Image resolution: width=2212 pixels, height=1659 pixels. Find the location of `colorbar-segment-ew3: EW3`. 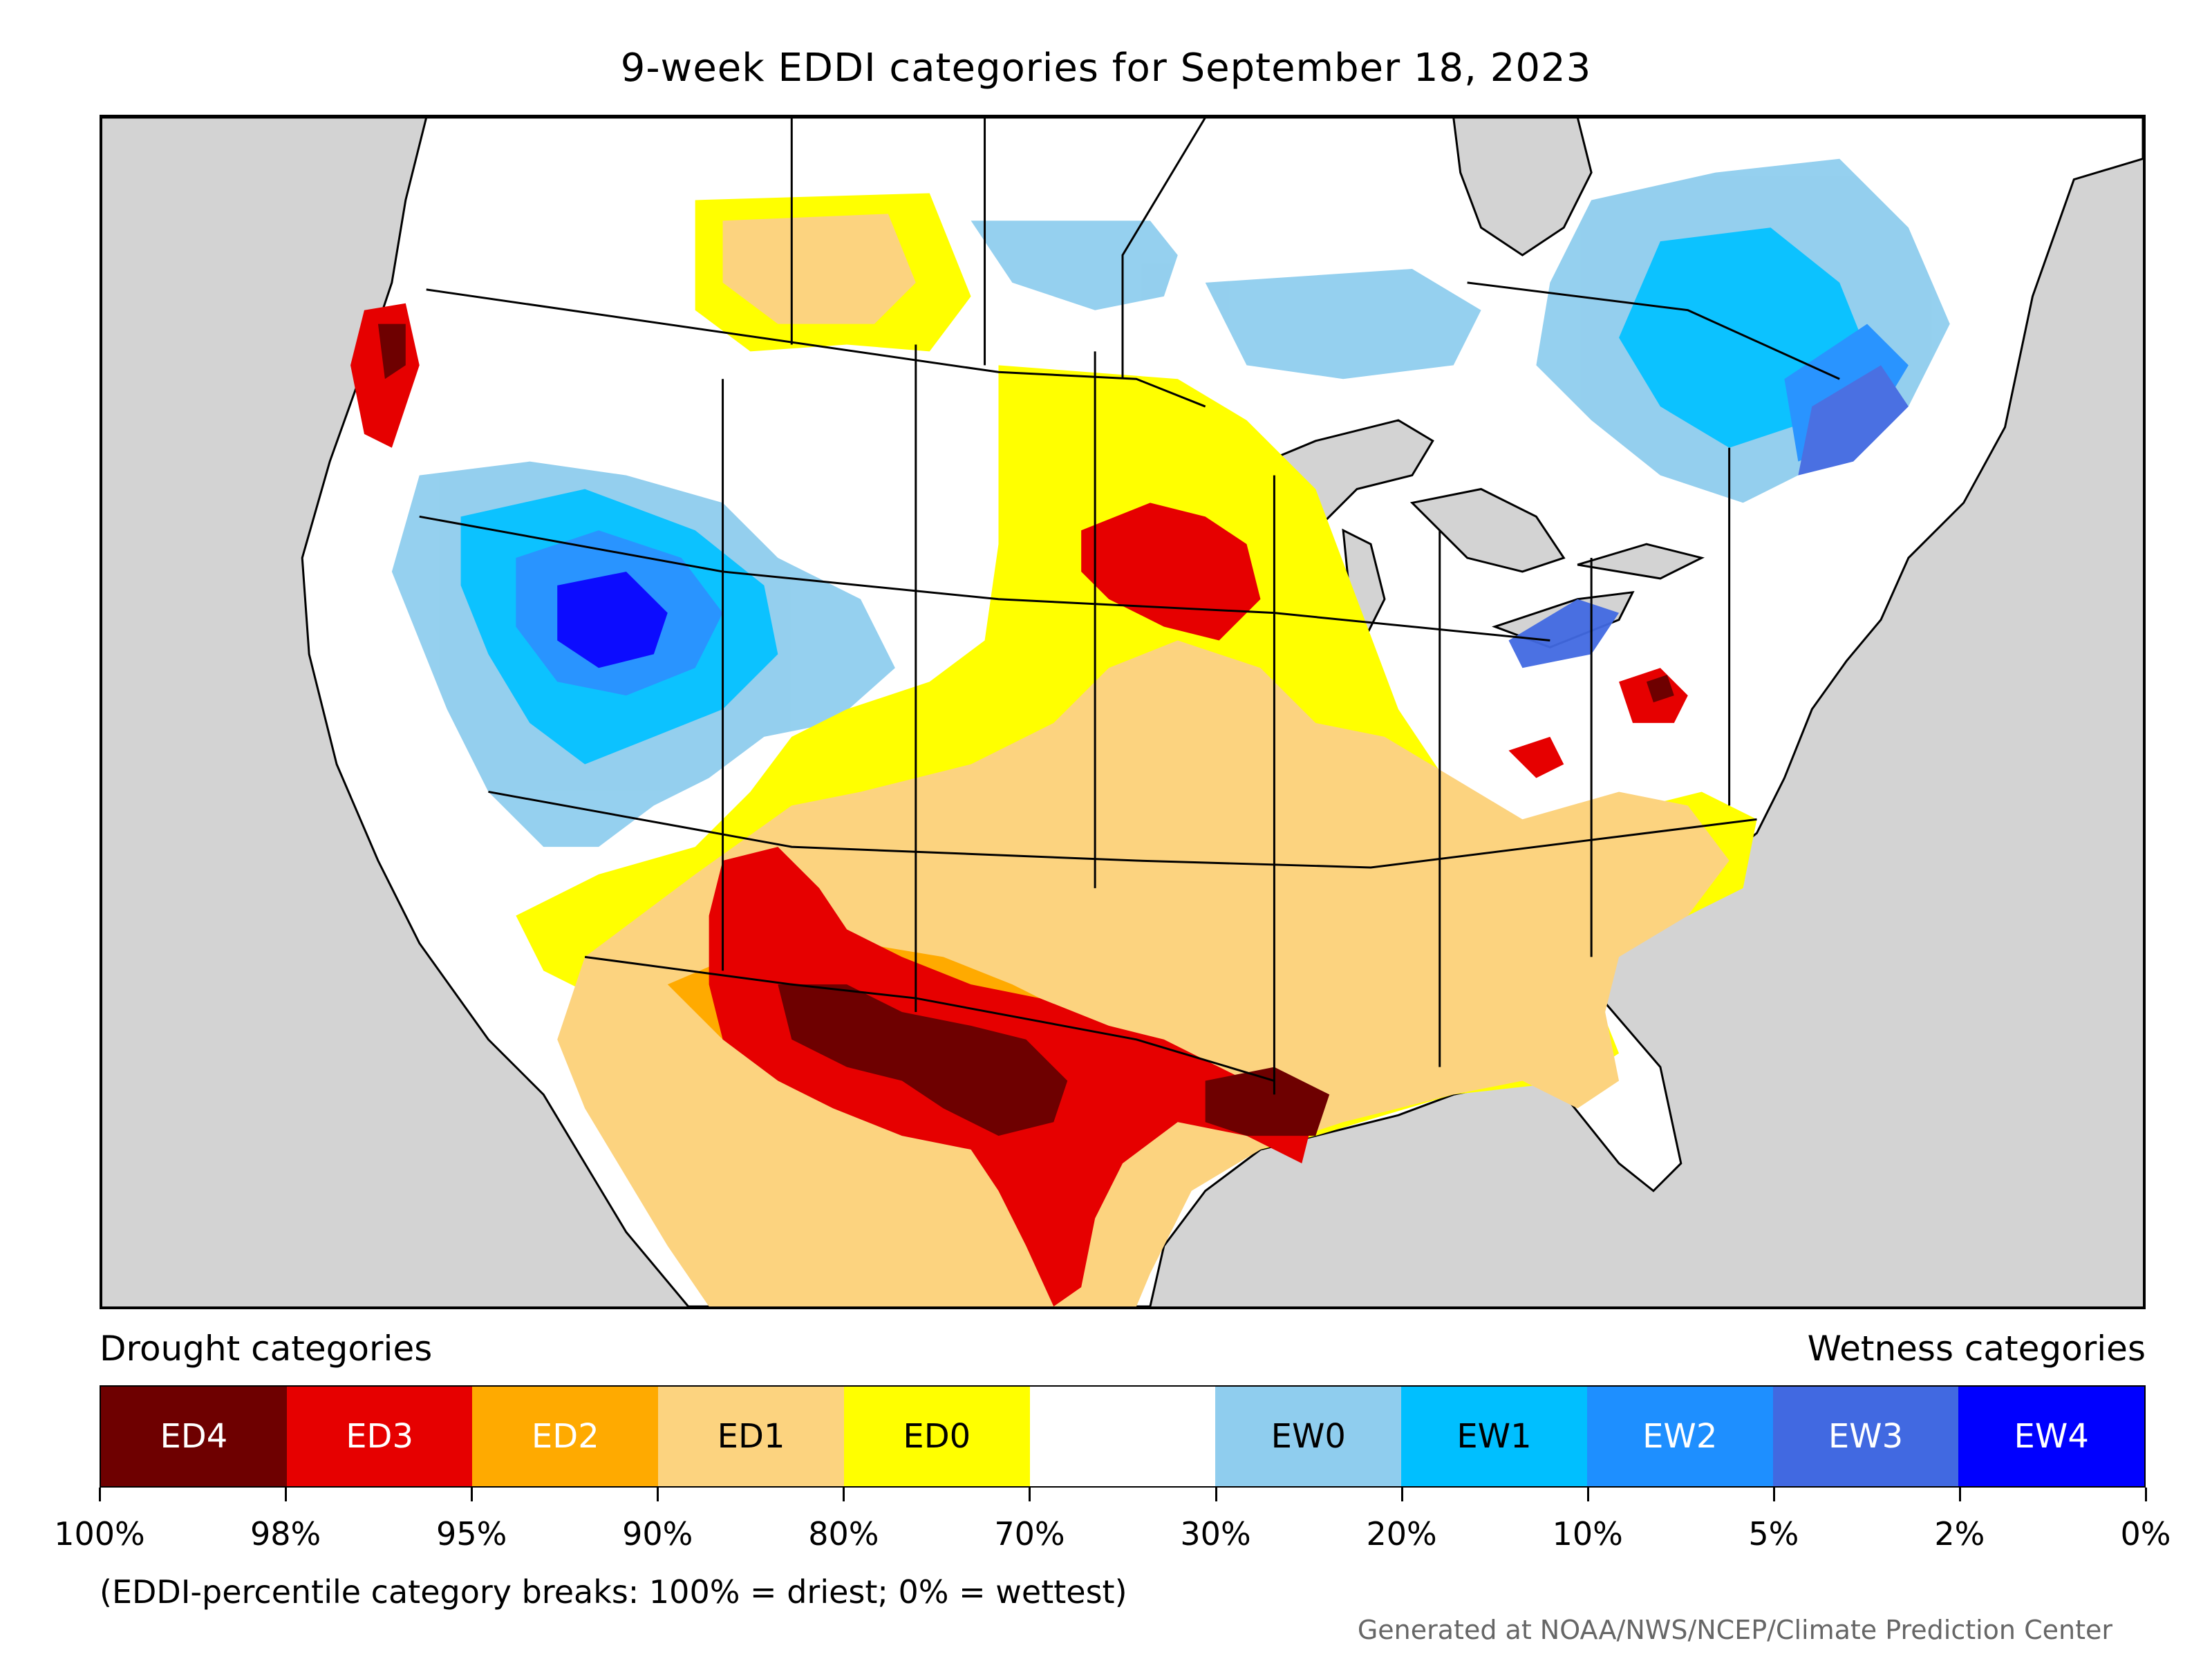

colorbar-segment-ew3: EW3 is located at coordinates (1865, 1436).